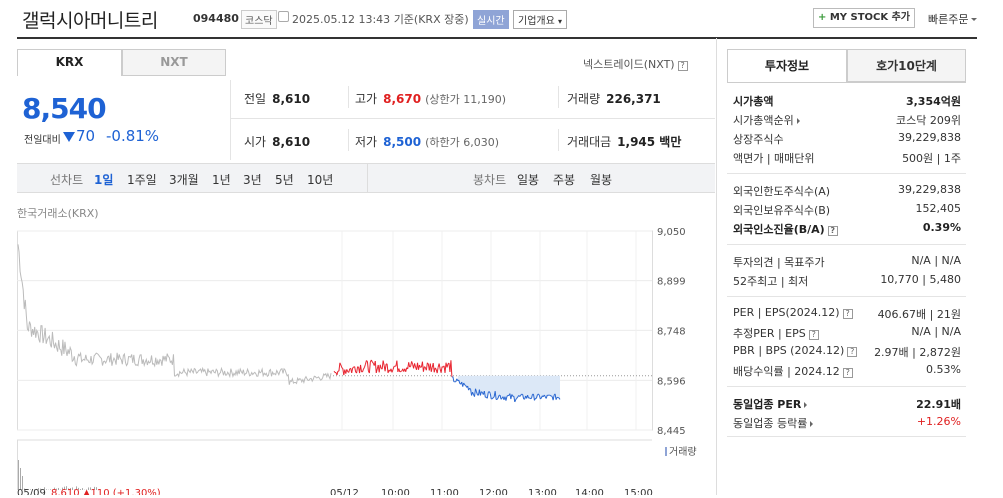 The width and height of the screenshot is (1003, 498). Describe the element at coordinates (666, 451) in the screenshot. I see `volume-legend-swatch` at that location.